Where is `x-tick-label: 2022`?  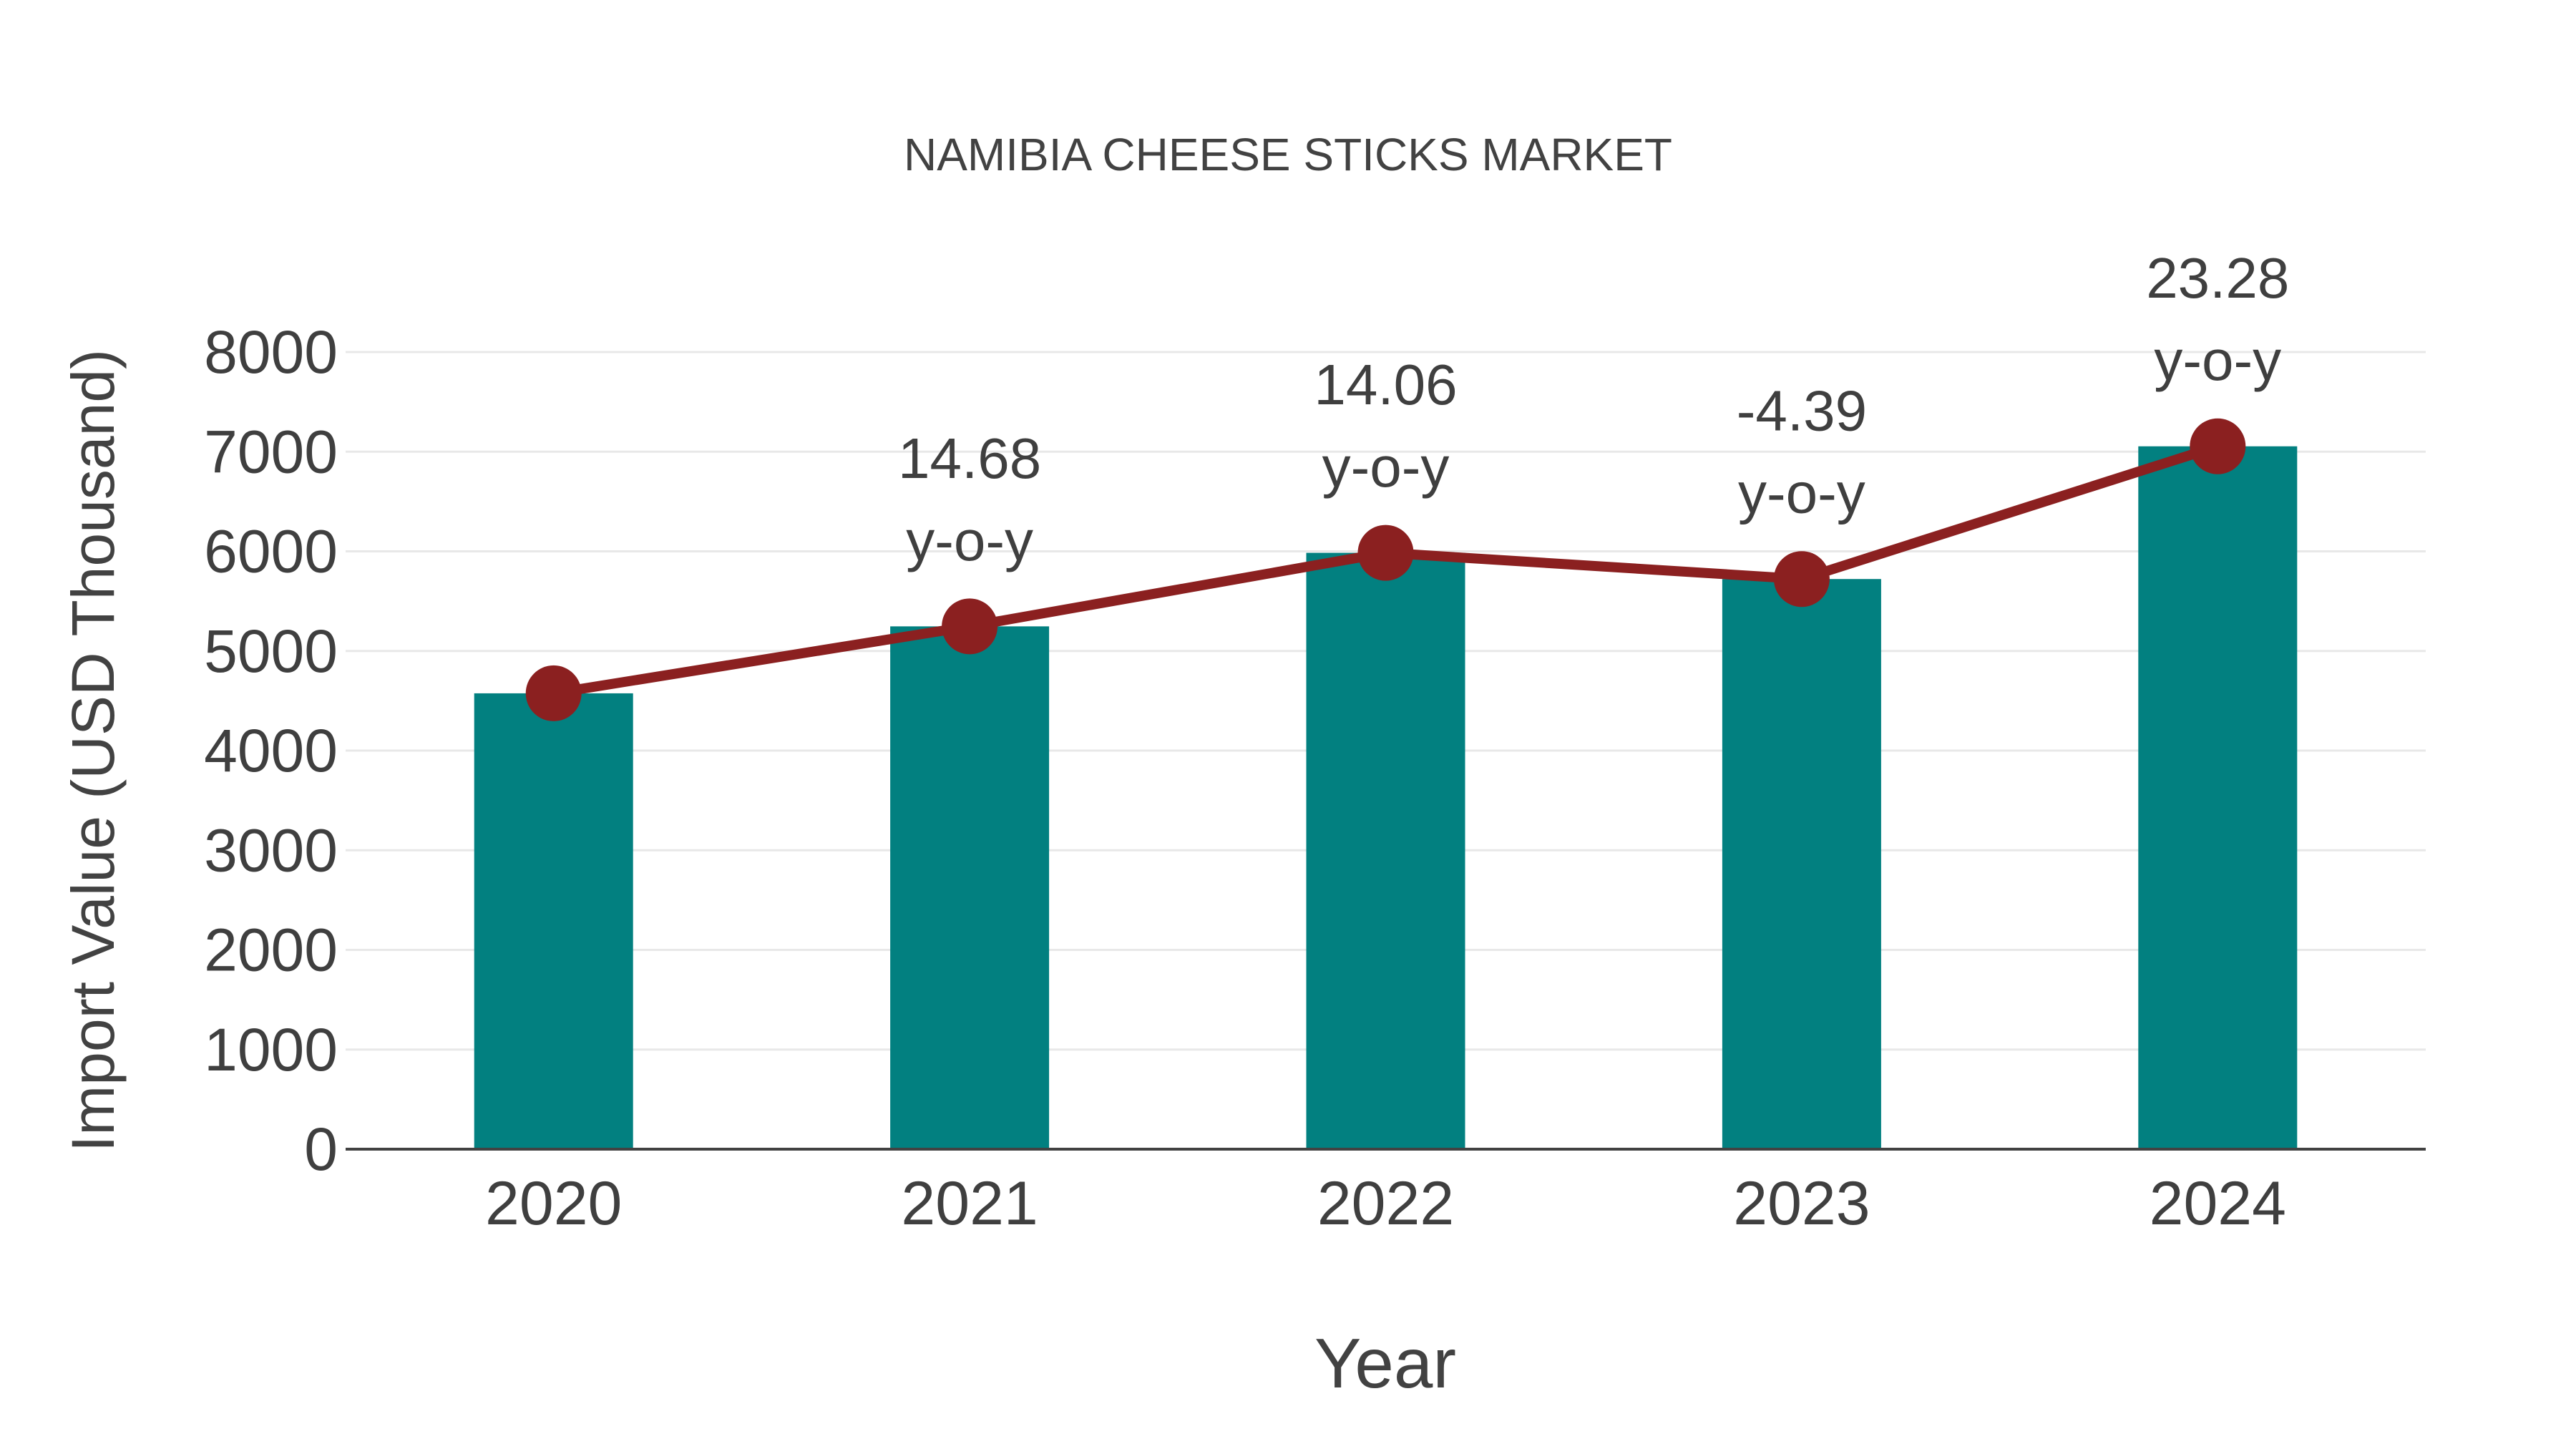
x-tick-label: 2022 is located at coordinates (1385, 1203).